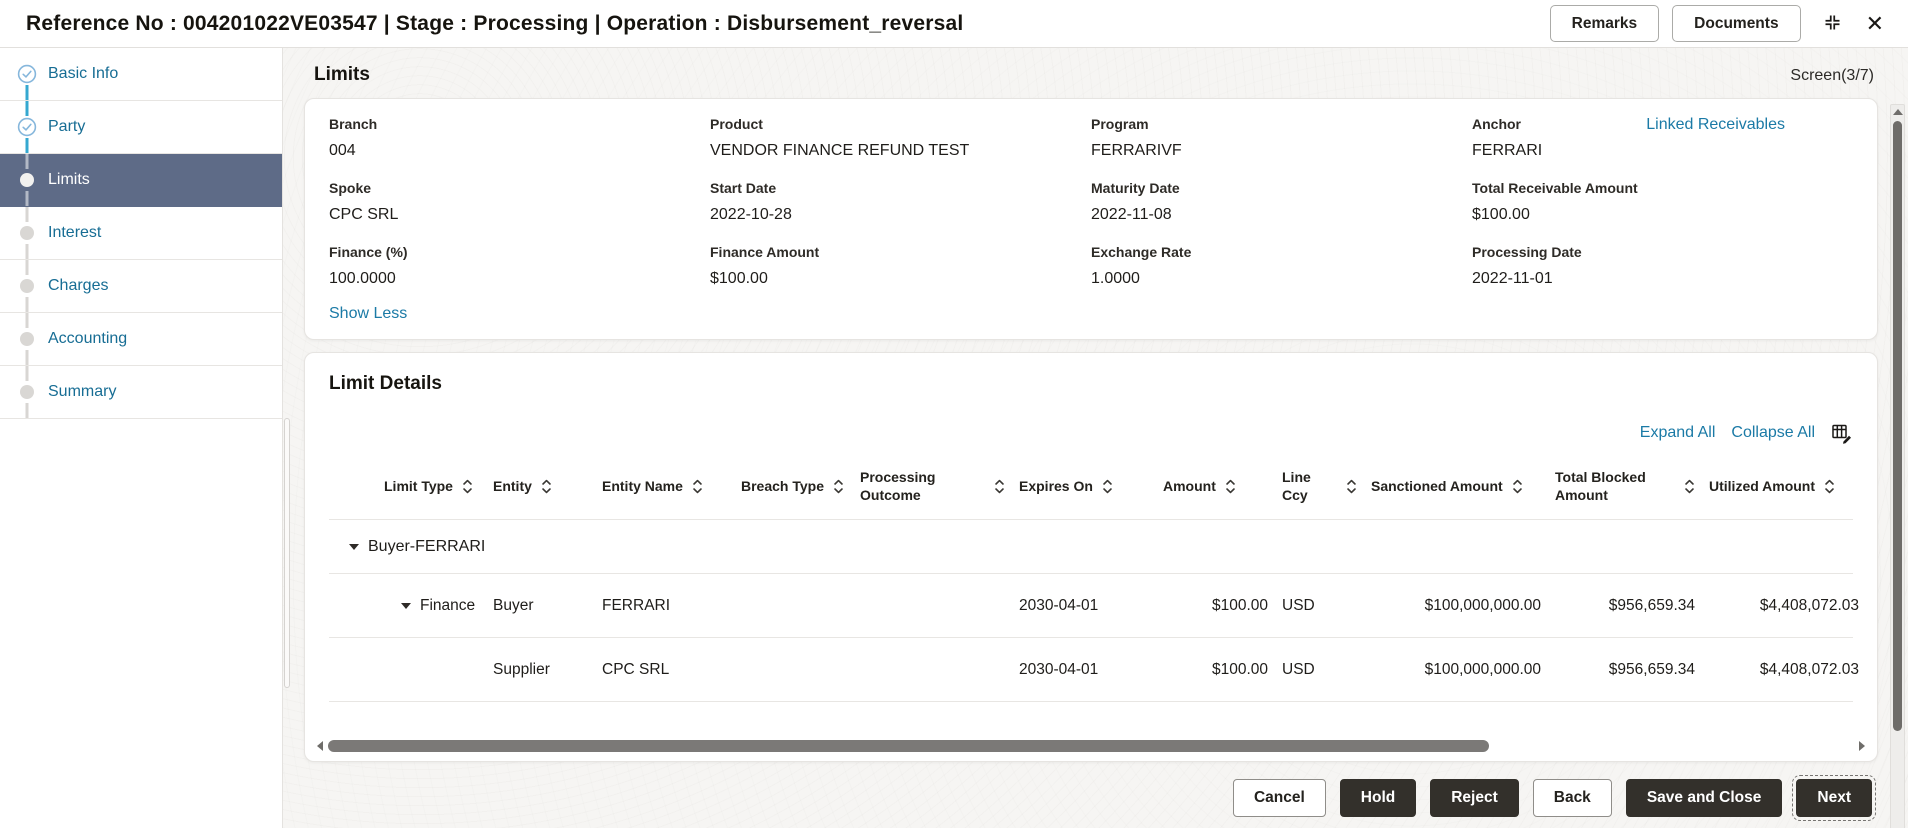 This screenshot has height=828, width=1908. I want to click on sidebar-item-basic-info: Basic Info, so click(141, 74).